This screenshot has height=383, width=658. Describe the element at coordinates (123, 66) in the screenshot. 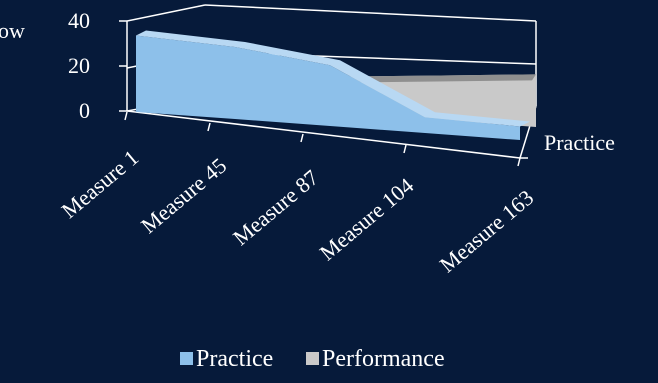

I see `y-tick-marks` at that location.